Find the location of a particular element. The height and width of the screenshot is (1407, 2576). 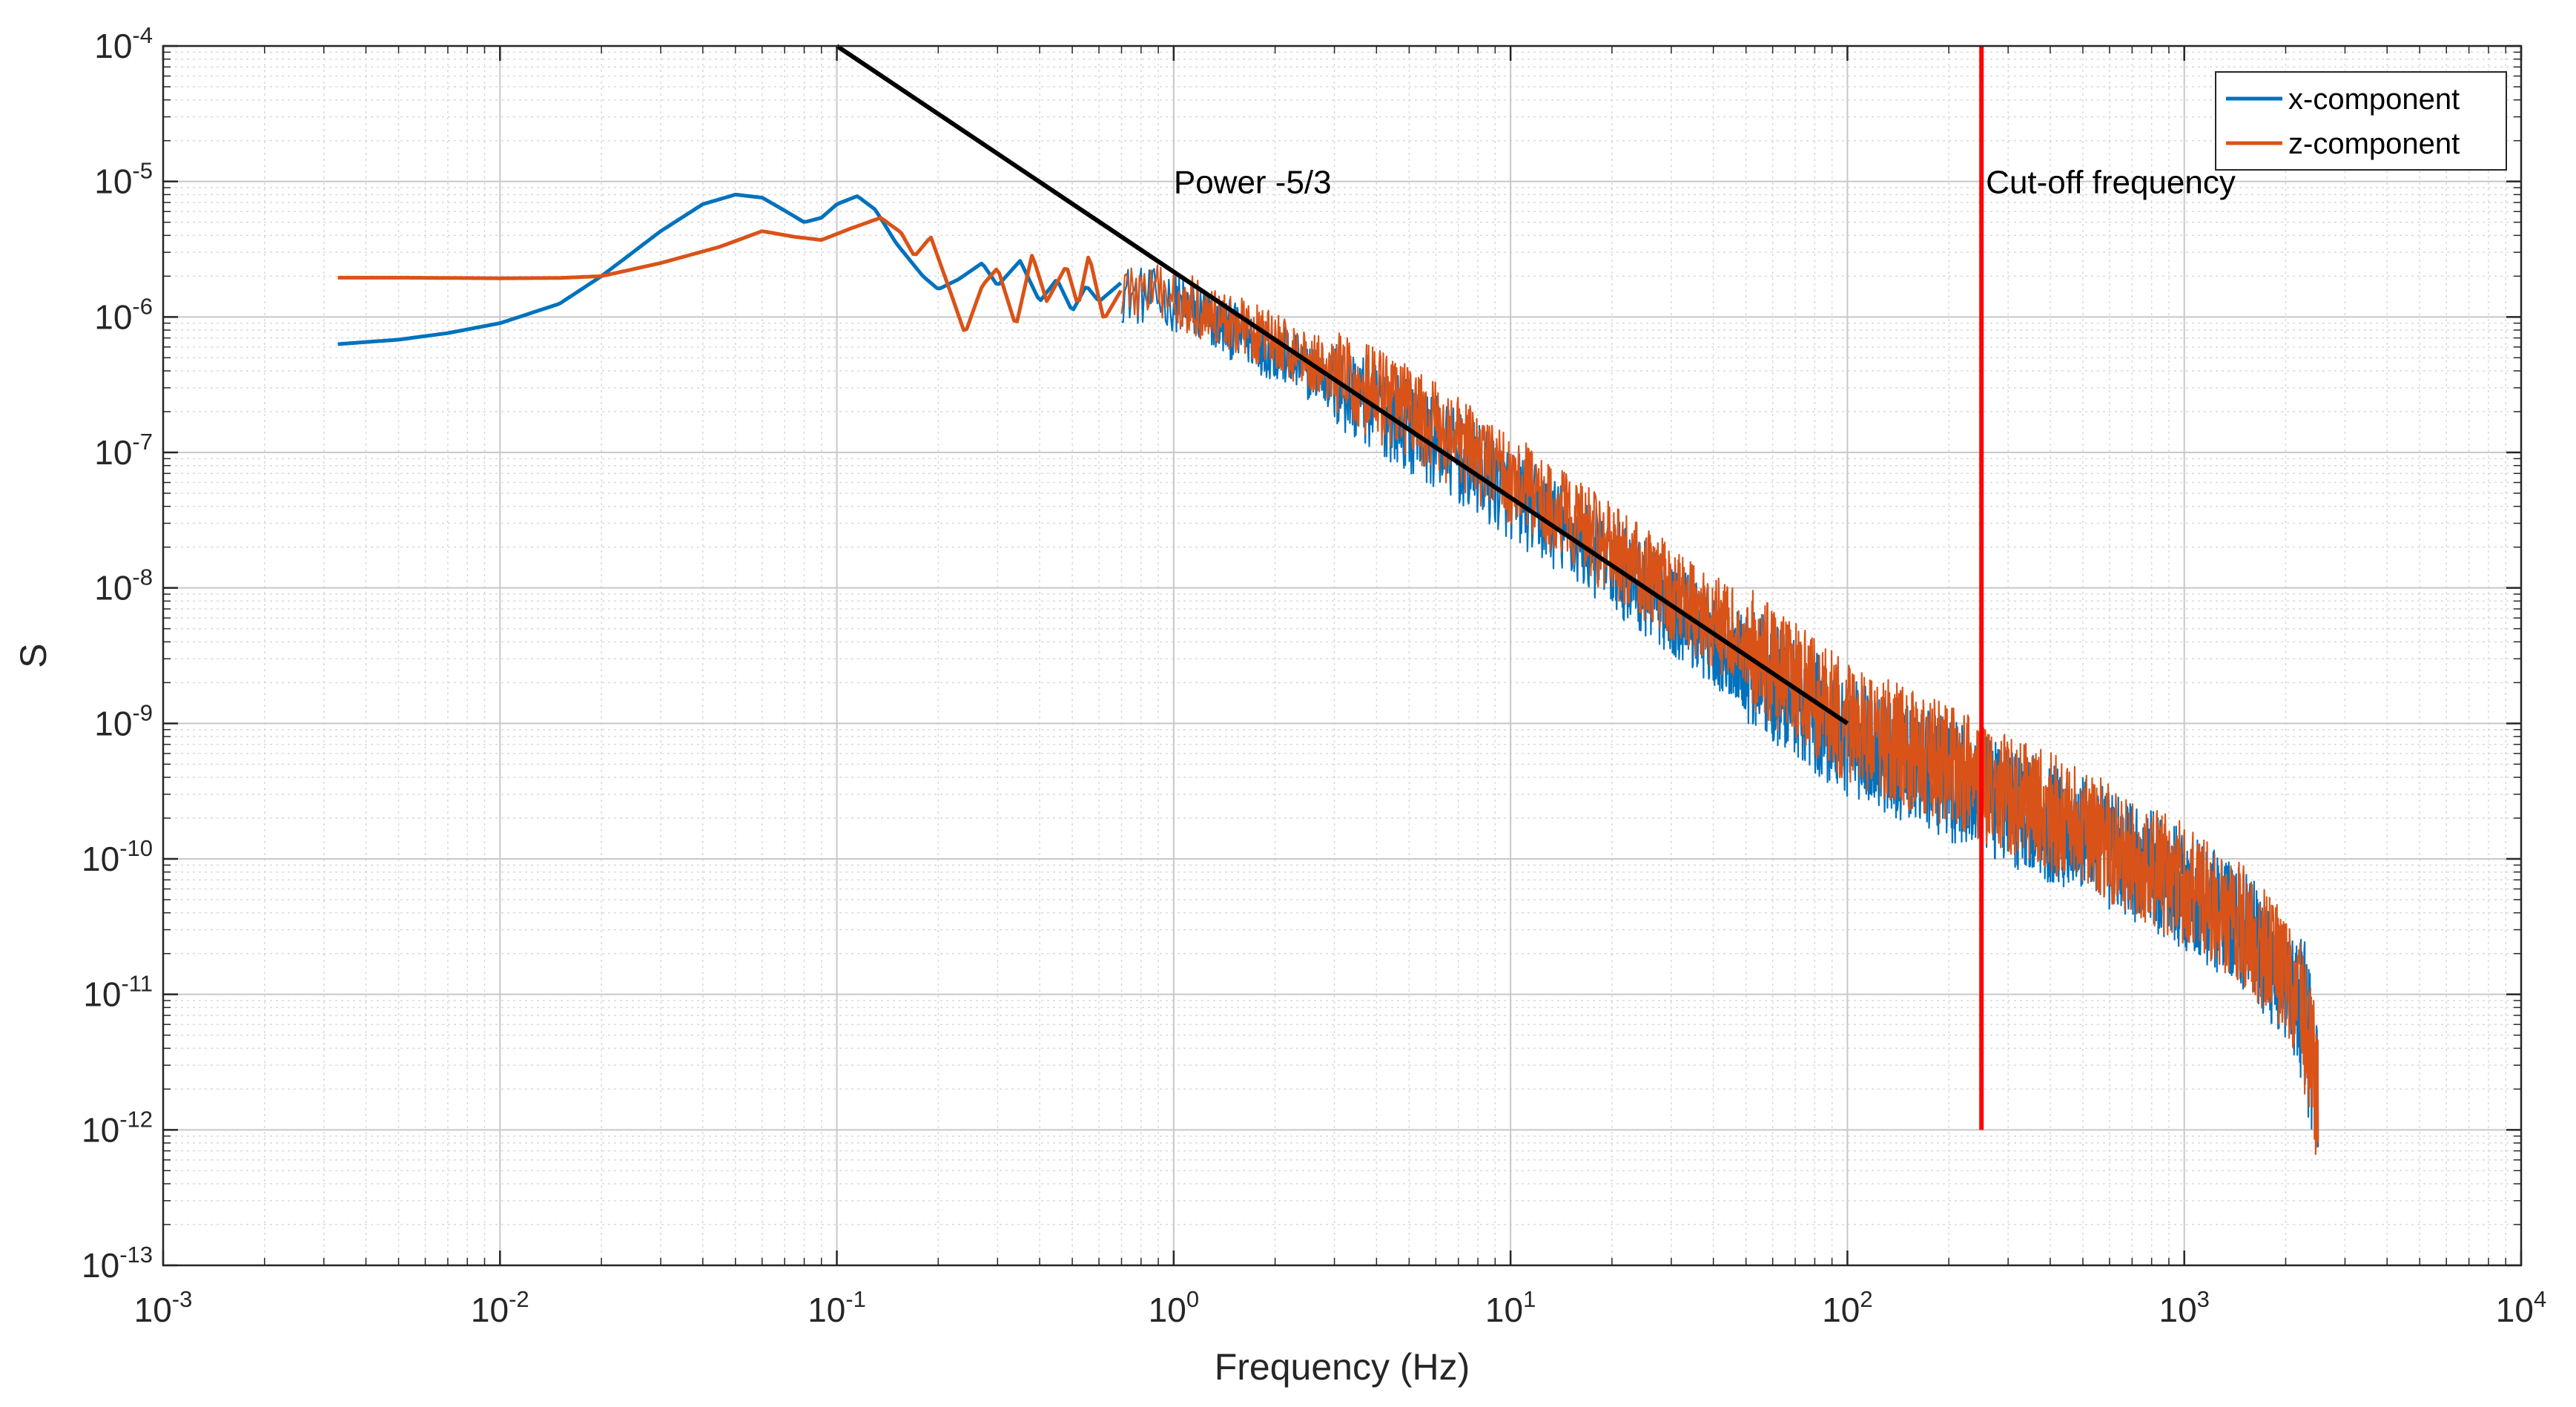

x-tick-label: 10⁰ is located at coordinates (1174, 1307).